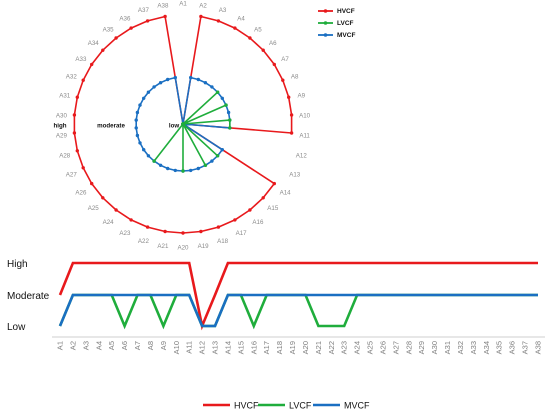 This screenshot has width=550, height=418. I want to click on radar-point-hvcf-a23, so click(131, 220).